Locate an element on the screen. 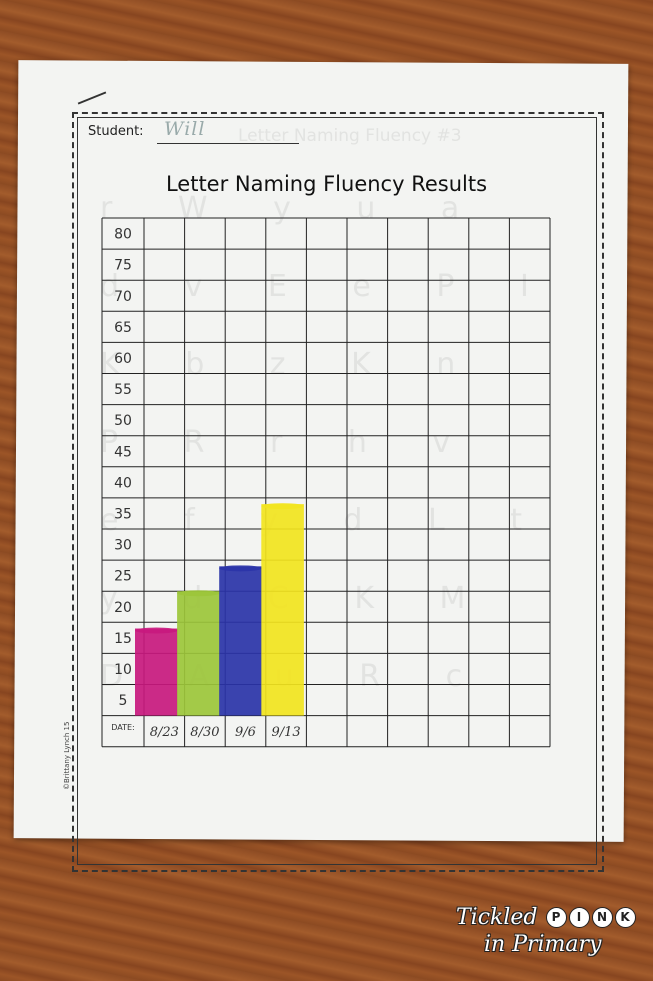 Image resolution: width=653 pixels, height=981 pixels. y-tick-label: 55 is located at coordinates (123, 390).